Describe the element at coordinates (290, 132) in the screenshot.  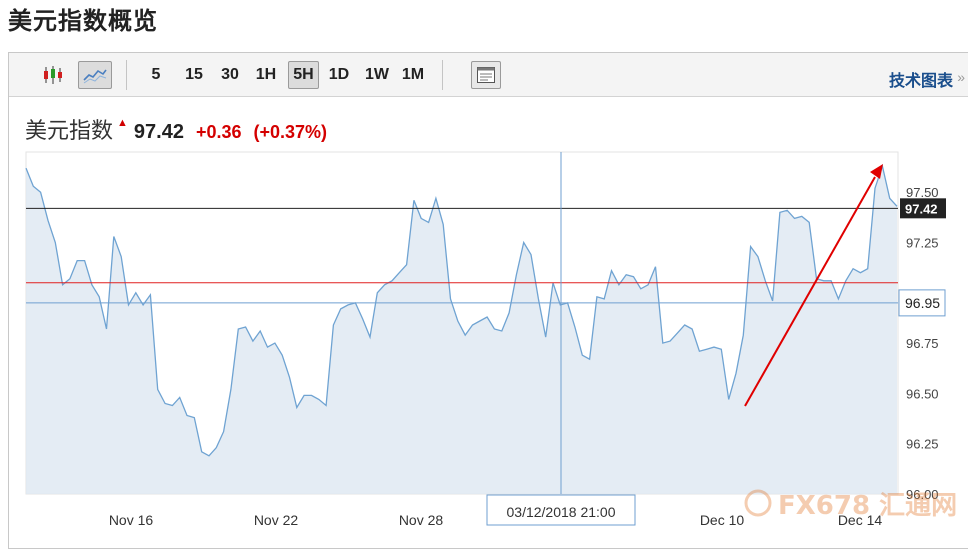
I see `price-change-percent: (+0.37%)` at that location.